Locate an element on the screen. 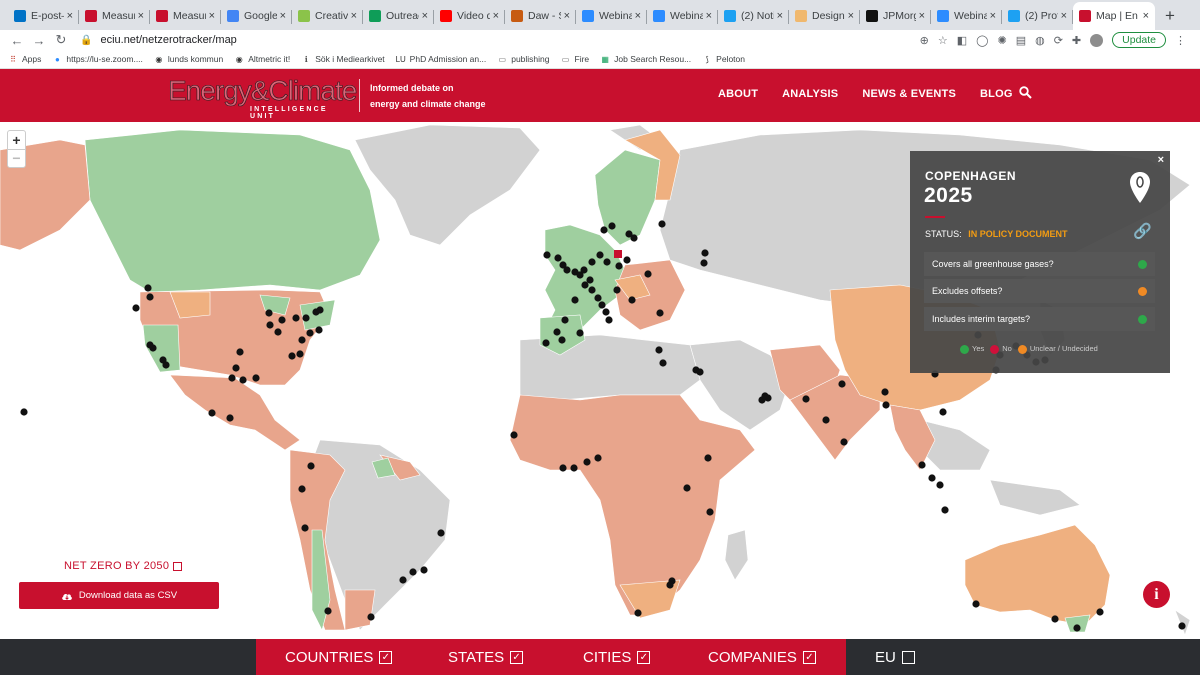  reload-icon: ↻ is located at coordinates (61, 39).